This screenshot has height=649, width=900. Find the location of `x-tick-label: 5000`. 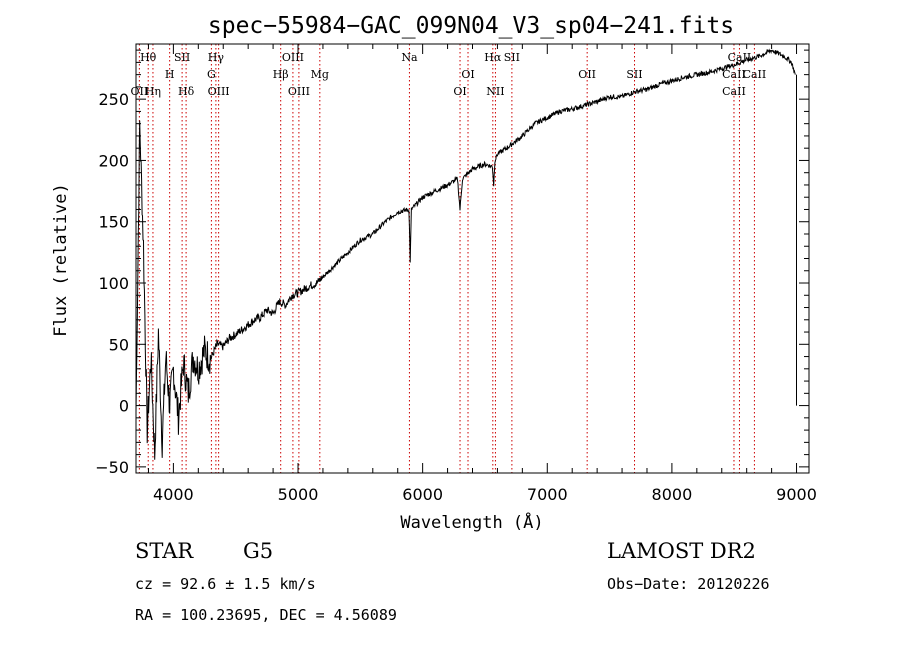

x-tick-label: 5000 is located at coordinates (298, 494).